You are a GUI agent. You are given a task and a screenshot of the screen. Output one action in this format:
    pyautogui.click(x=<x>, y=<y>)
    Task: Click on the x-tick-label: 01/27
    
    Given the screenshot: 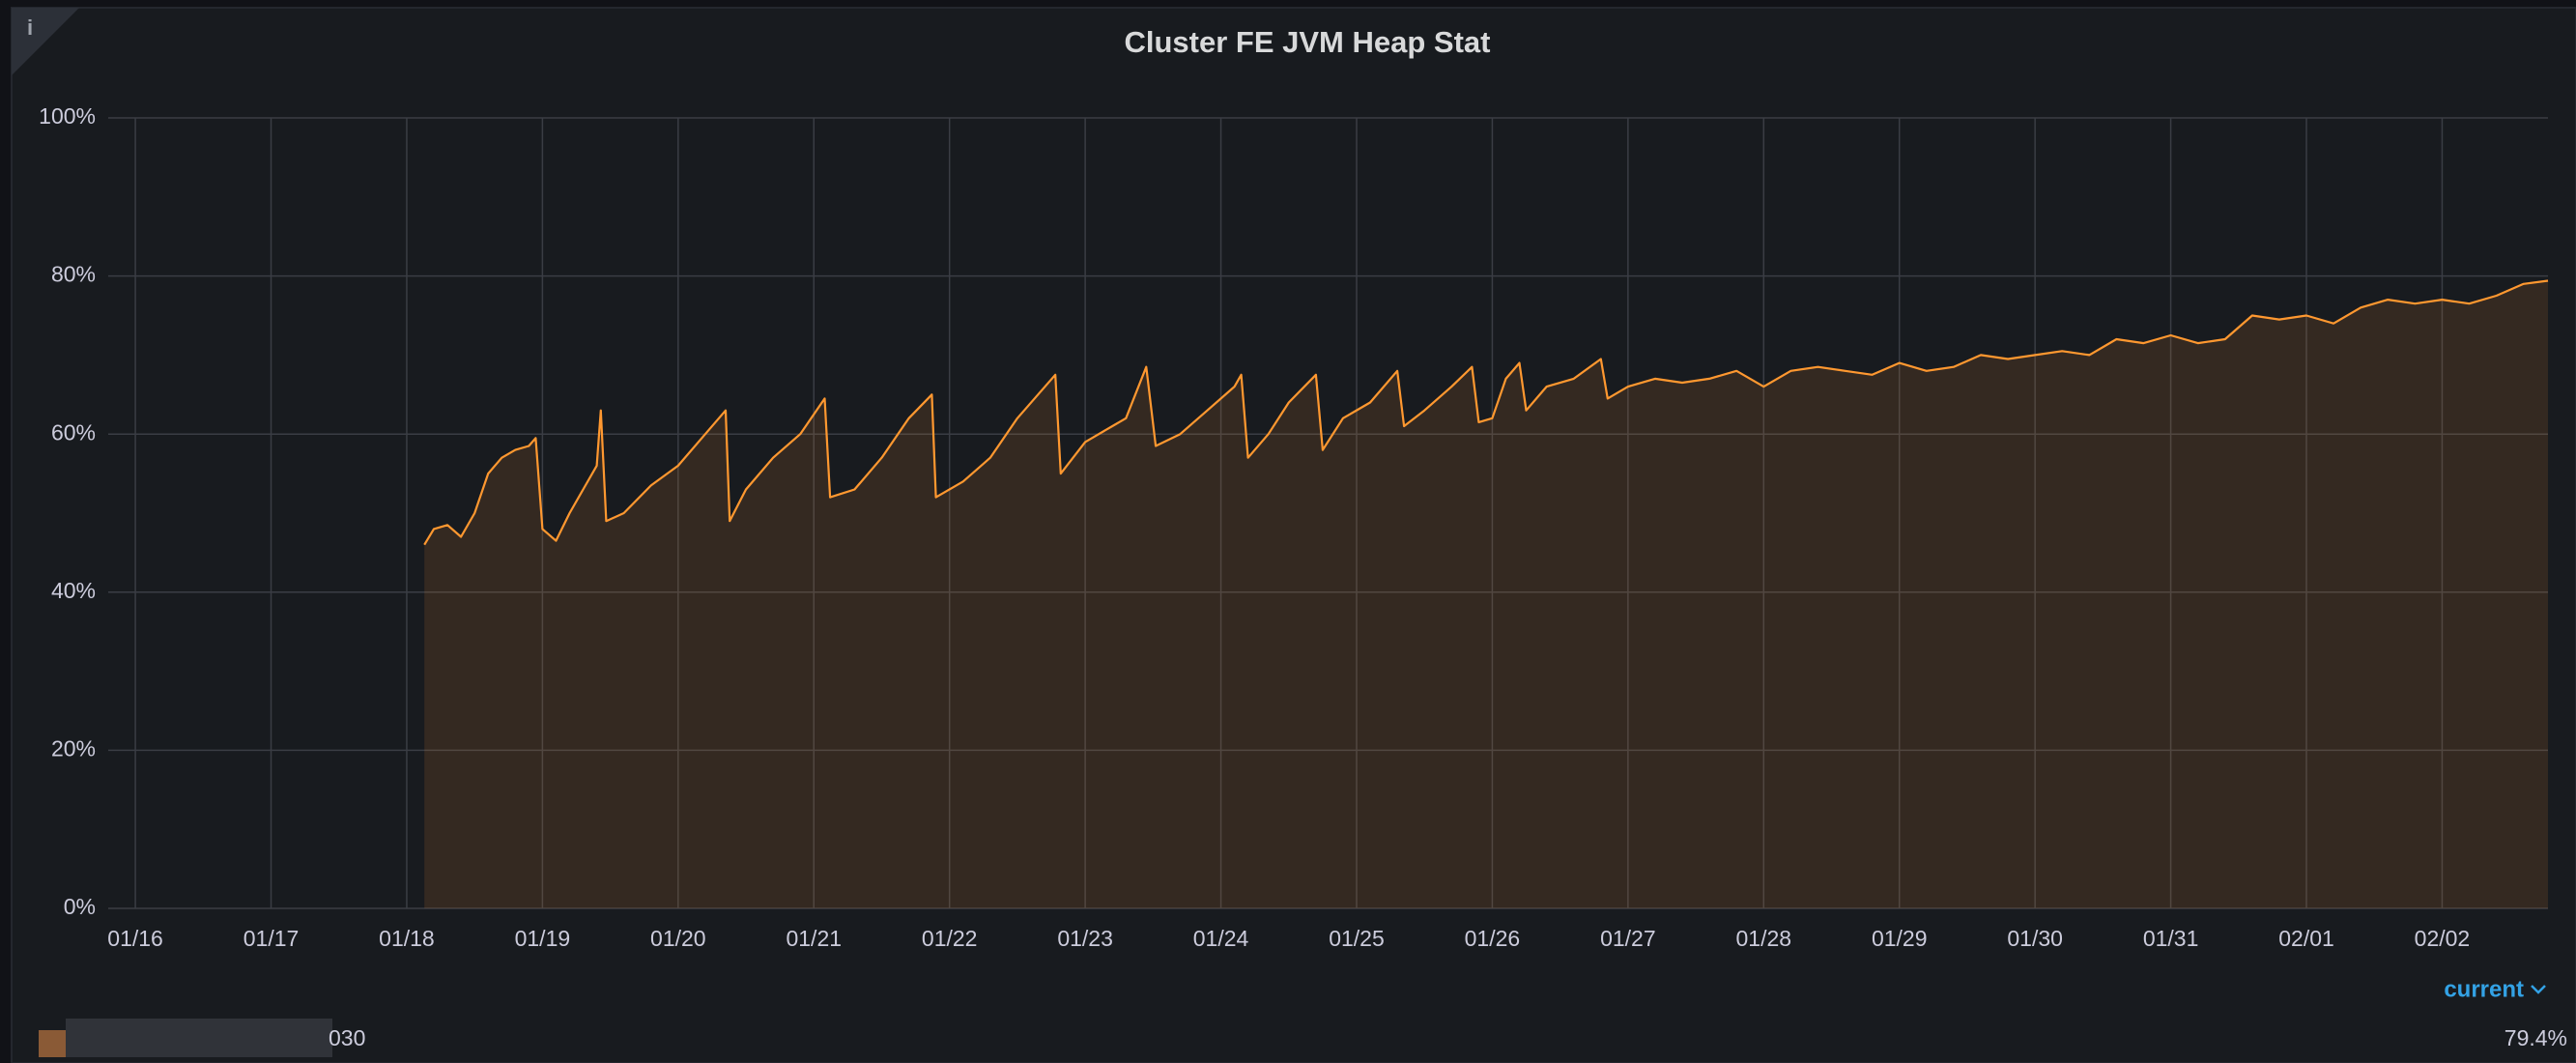 What is the action you would take?
    pyautogui.click(x=1628, y=938)
    